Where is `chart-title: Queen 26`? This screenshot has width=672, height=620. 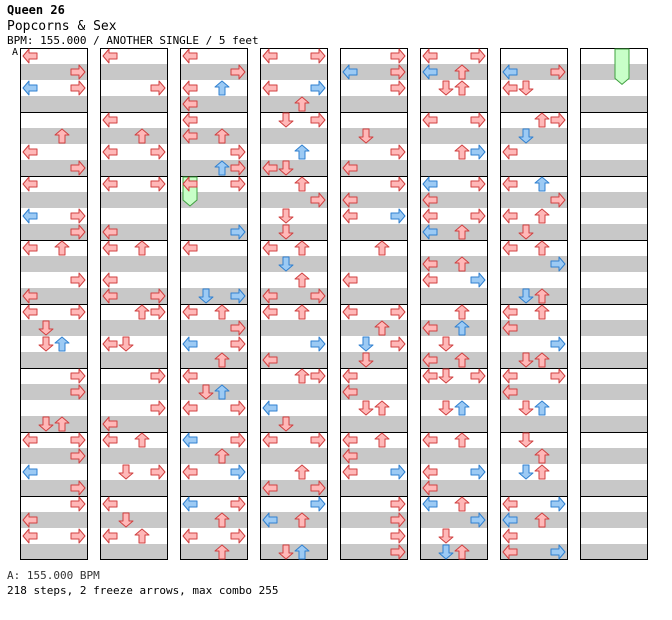
chart-title: Queen 26 is located at coordinates (36, 10).